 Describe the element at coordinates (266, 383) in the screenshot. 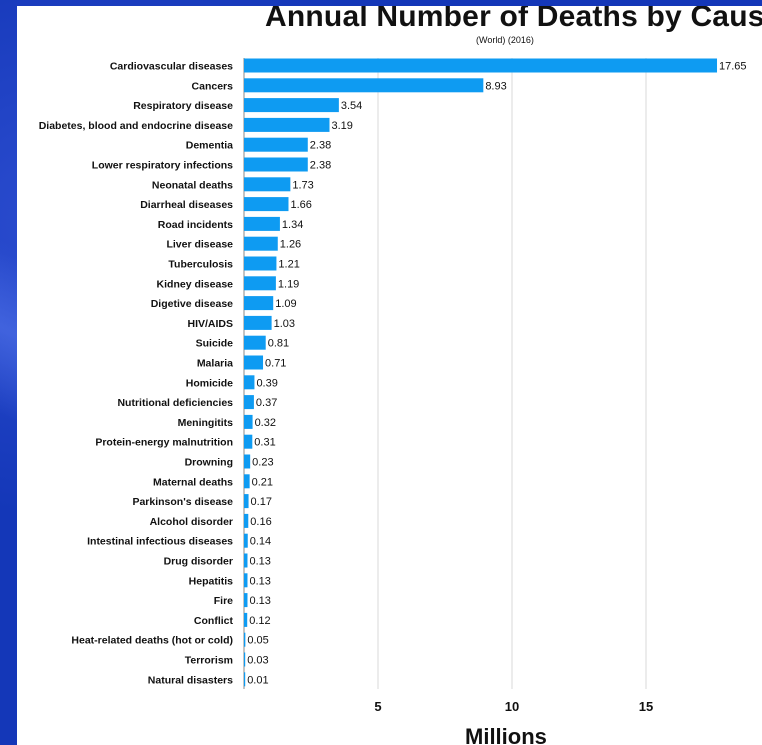

I see `data-label: 0.39` at that location.